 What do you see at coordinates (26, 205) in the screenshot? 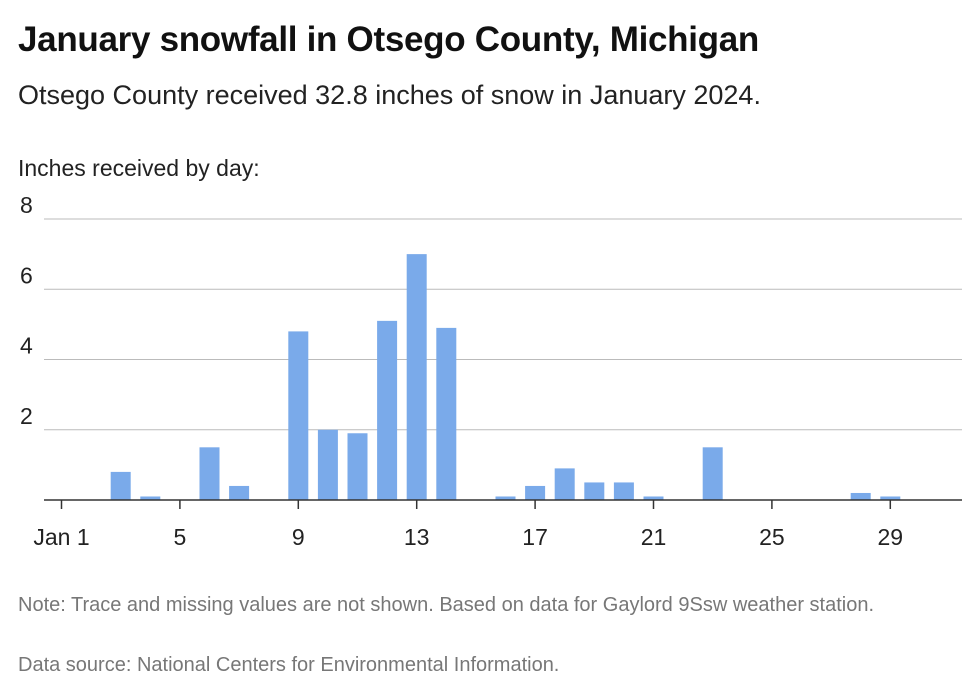
I see `y-tick-label: 8` at bounding box center [26, 205].